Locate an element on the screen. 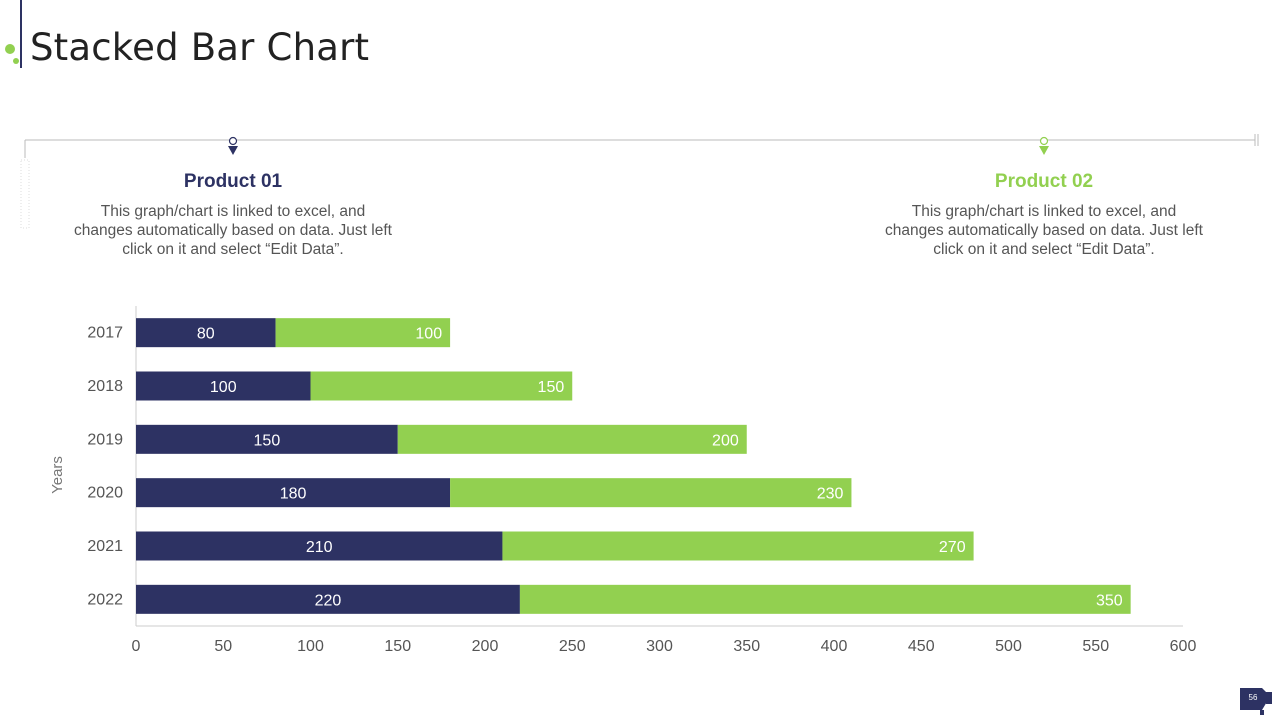 Image resolution: width=1280 pixels, height=720 pixels. data-label-2020-series-2: 230 is located at coordinates (830, 494).